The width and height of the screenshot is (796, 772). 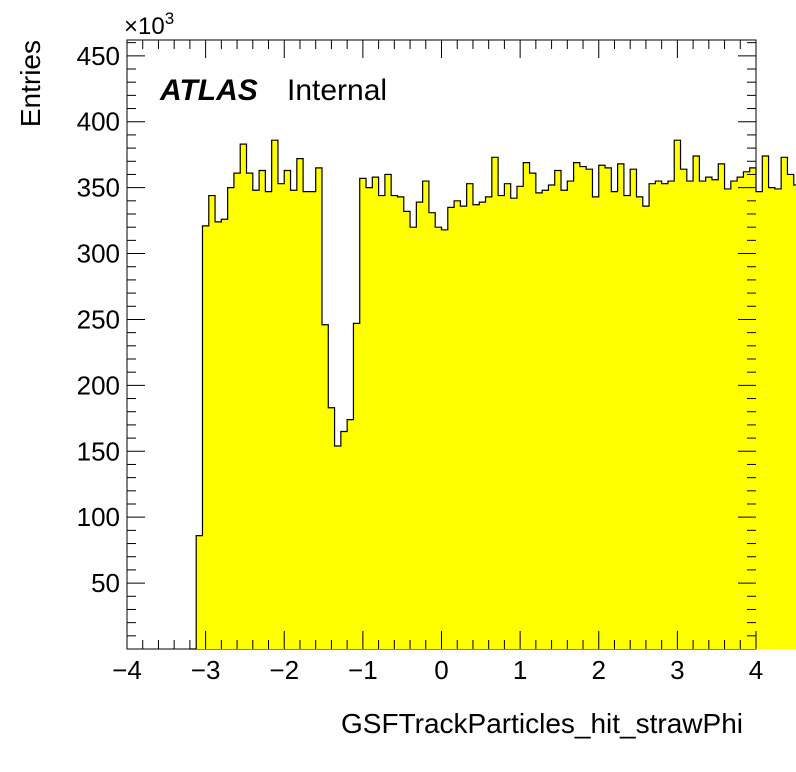 I want to click on y-tick-label: 200, so click(x=98, y=385).